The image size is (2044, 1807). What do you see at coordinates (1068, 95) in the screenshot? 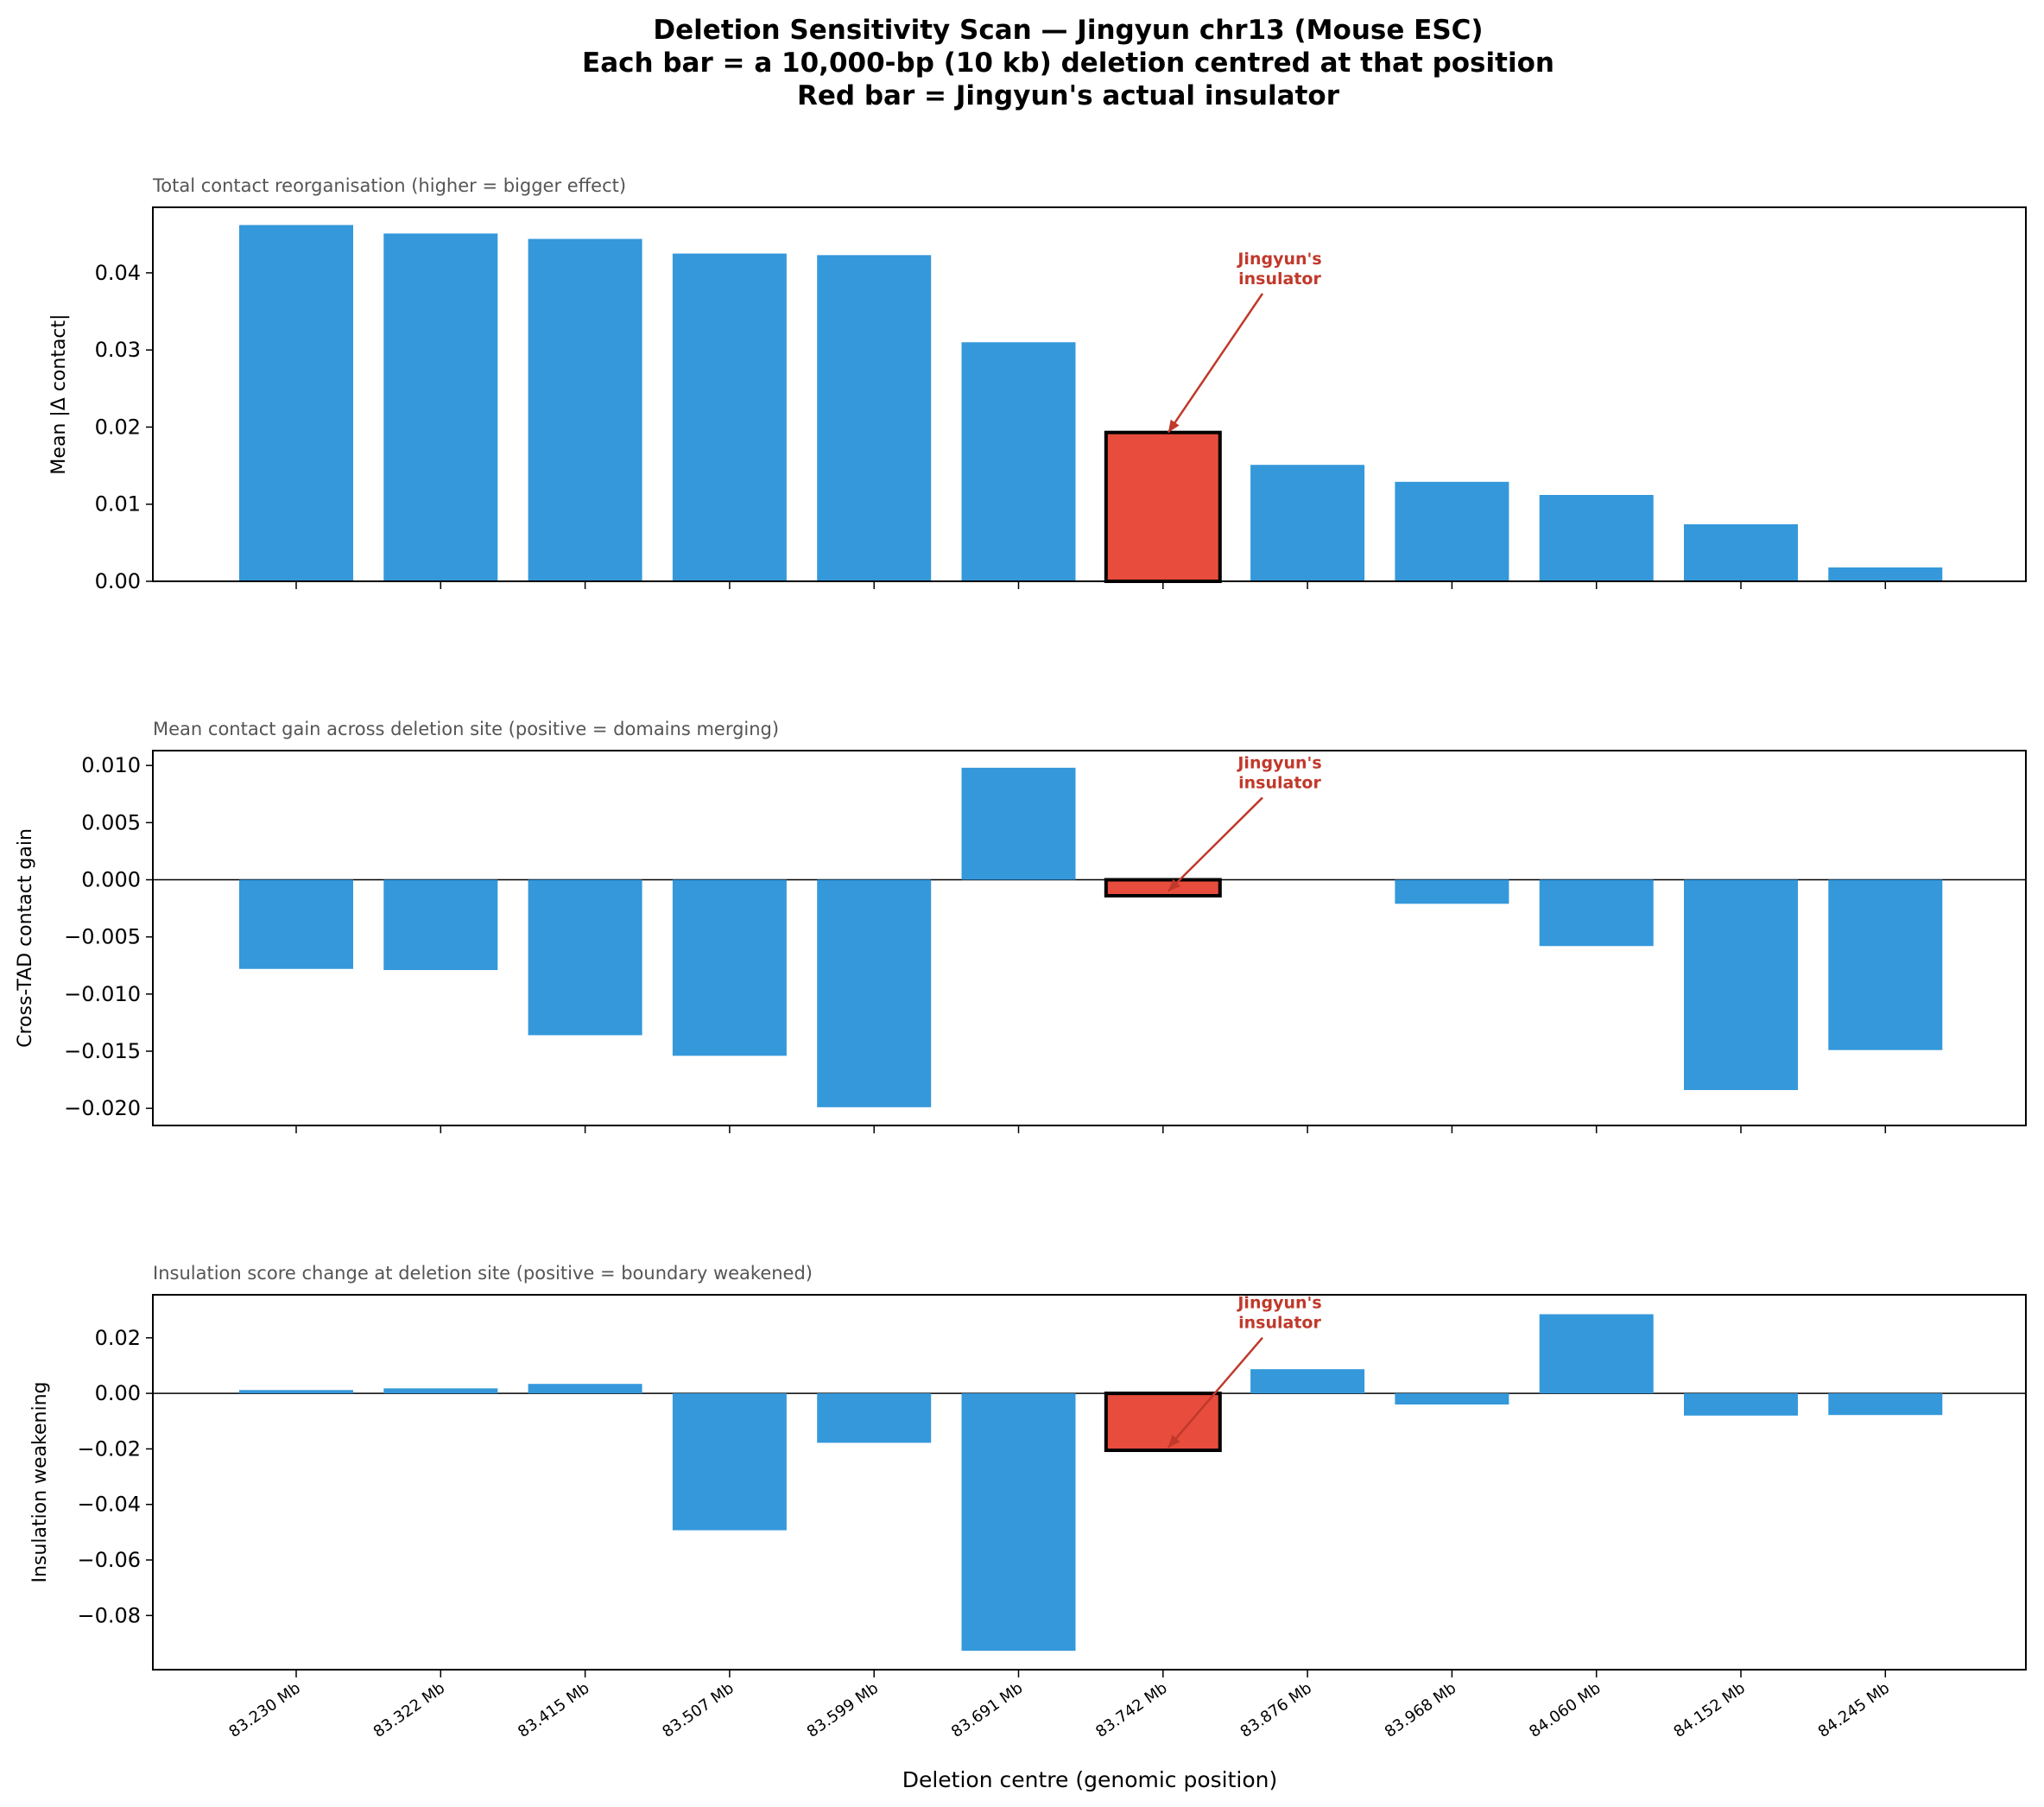
I see `chart-title-line-3: Red bar = Jingyun's actual insulator` at bounding box center [1068, 95].